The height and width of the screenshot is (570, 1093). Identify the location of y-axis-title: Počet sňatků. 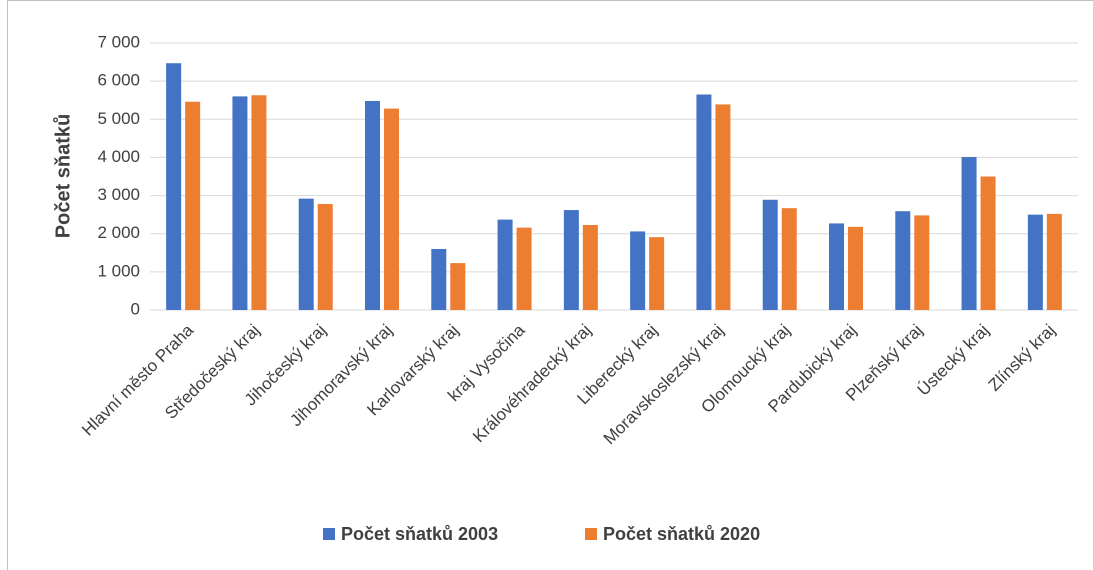
(63, 176).